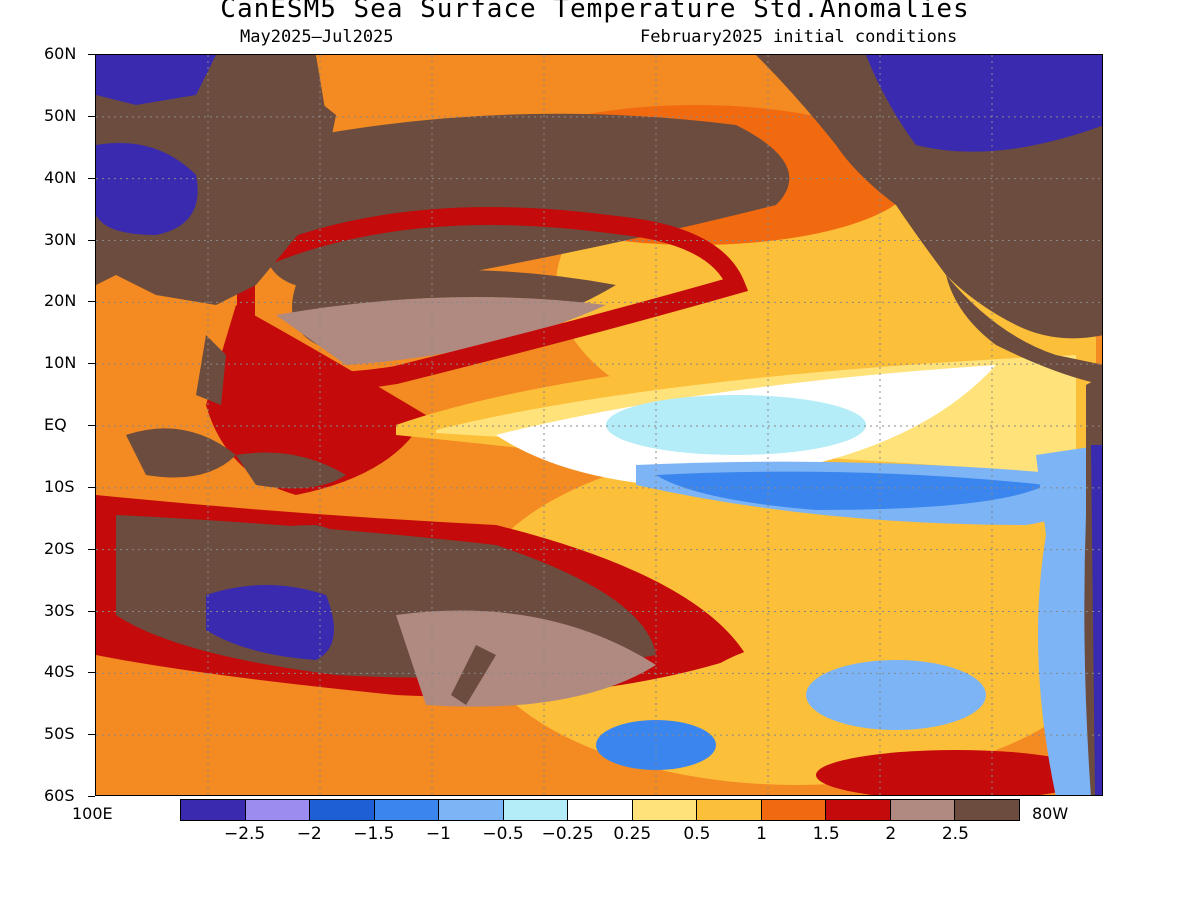  What do you see at coordinates (244, 834) in the screenshot?
I see `colorbar-label: −2.5` at bounding box center [244, 834].